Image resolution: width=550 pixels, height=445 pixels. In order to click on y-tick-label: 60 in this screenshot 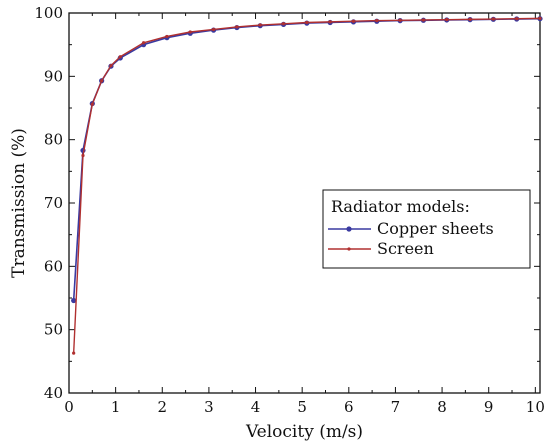, I will do `click(53, 266)`.